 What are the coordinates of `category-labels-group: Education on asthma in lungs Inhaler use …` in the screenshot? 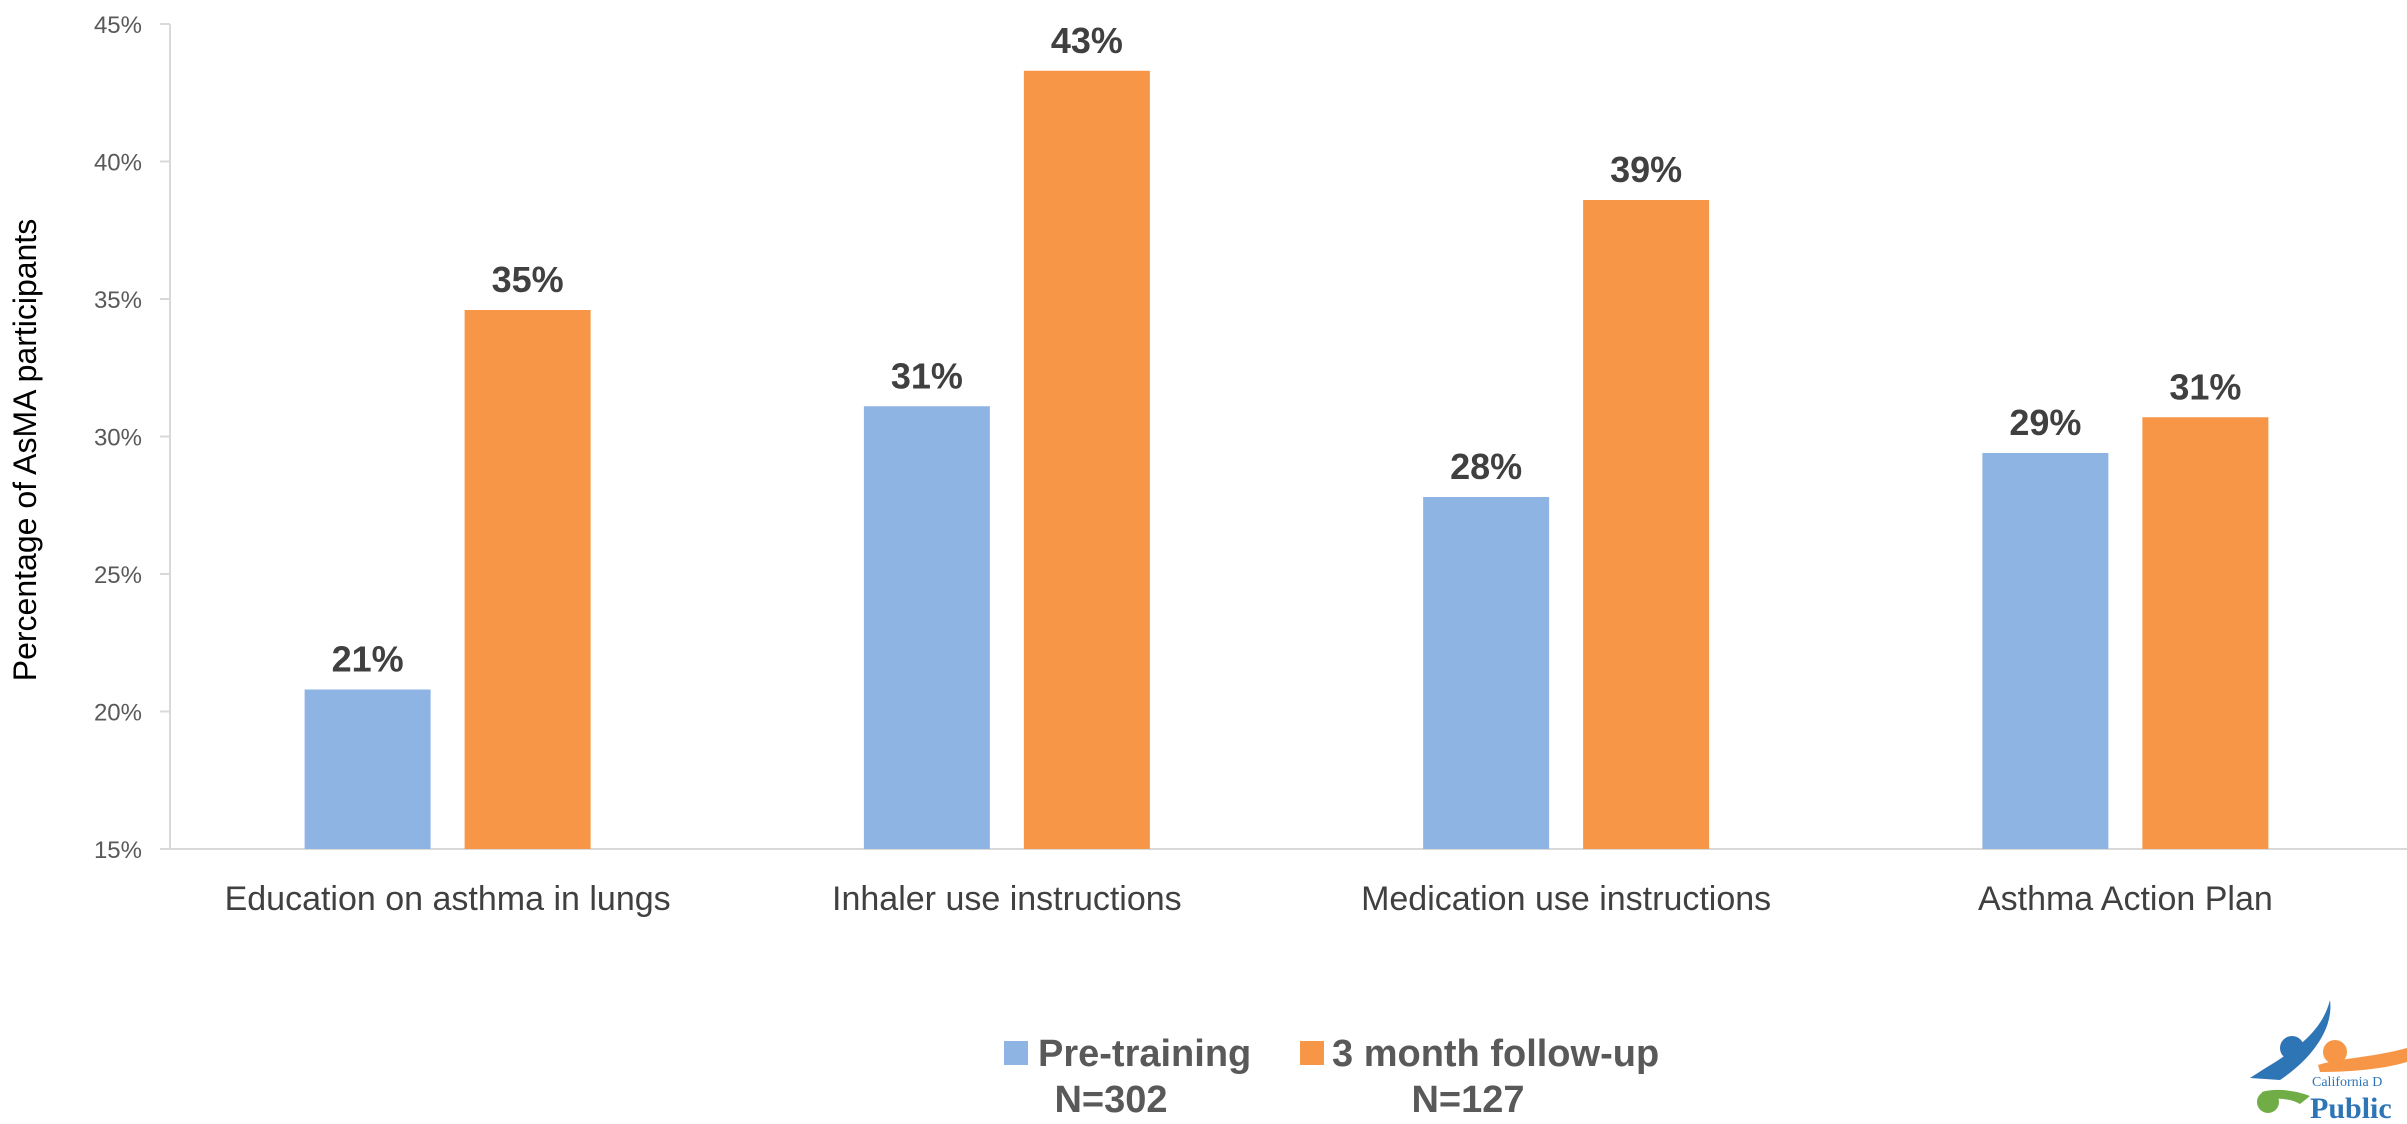 It's located at (1249, 899).